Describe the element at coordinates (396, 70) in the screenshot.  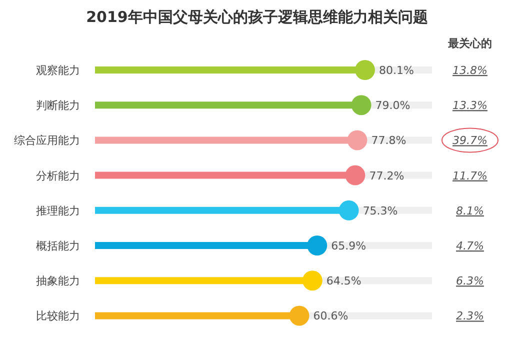
I see `data-label: 80.1%` at that location.